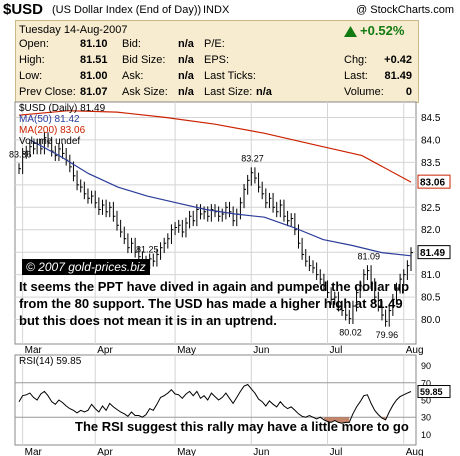 This screenshot has width=460, height=456. I want to click on month-label: Mar, so click(34, 350).